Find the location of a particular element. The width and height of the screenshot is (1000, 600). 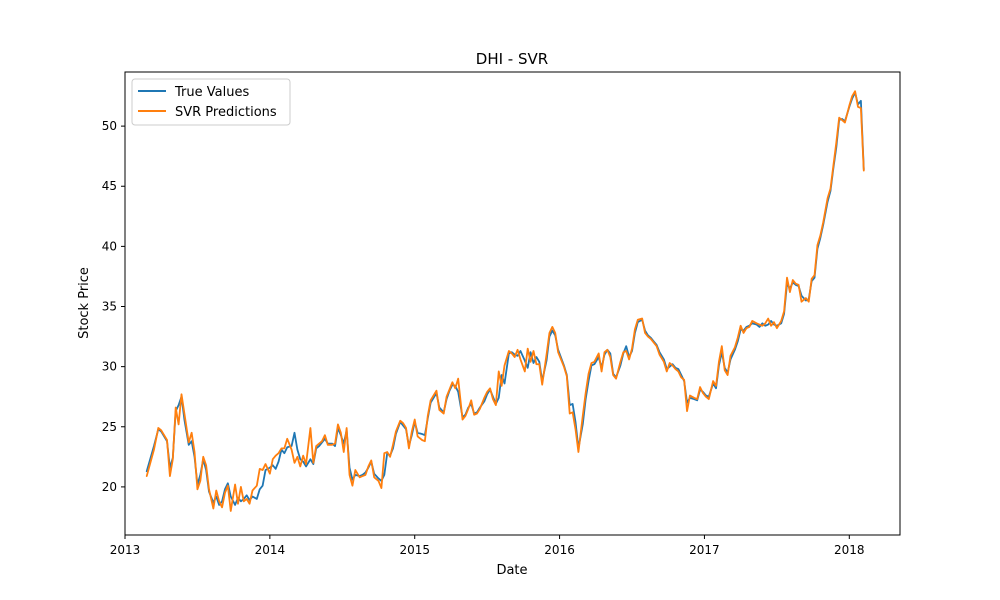

x-axis-label: Date is located at coordinates (511, 570).